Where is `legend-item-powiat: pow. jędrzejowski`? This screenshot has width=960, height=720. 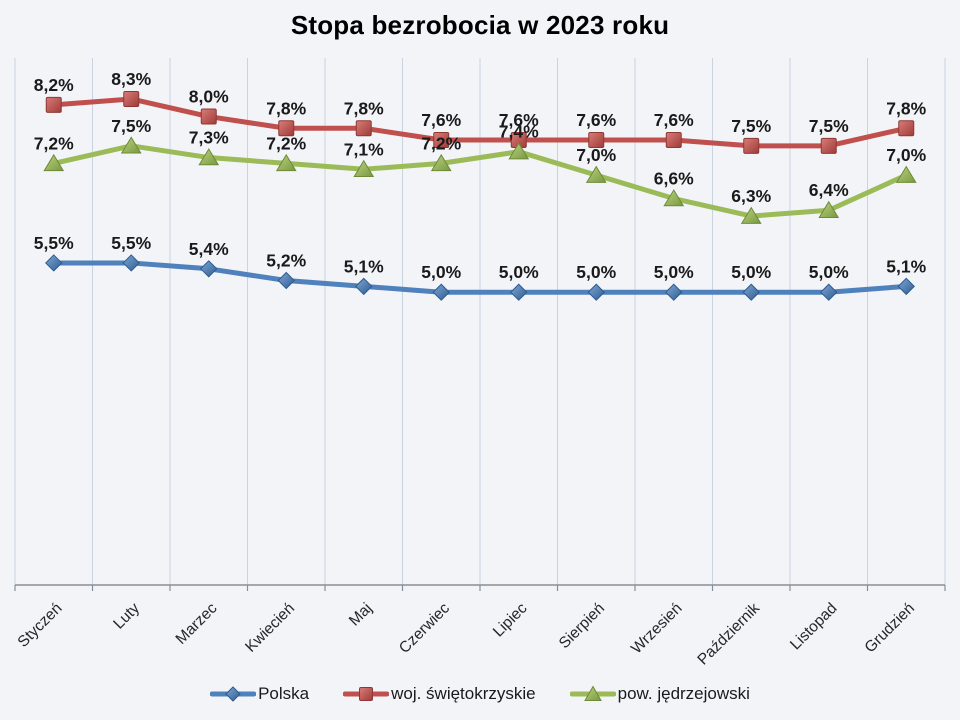
legend-item-powiat: pow. jędrzejowski is located at coordinates (659, 694).